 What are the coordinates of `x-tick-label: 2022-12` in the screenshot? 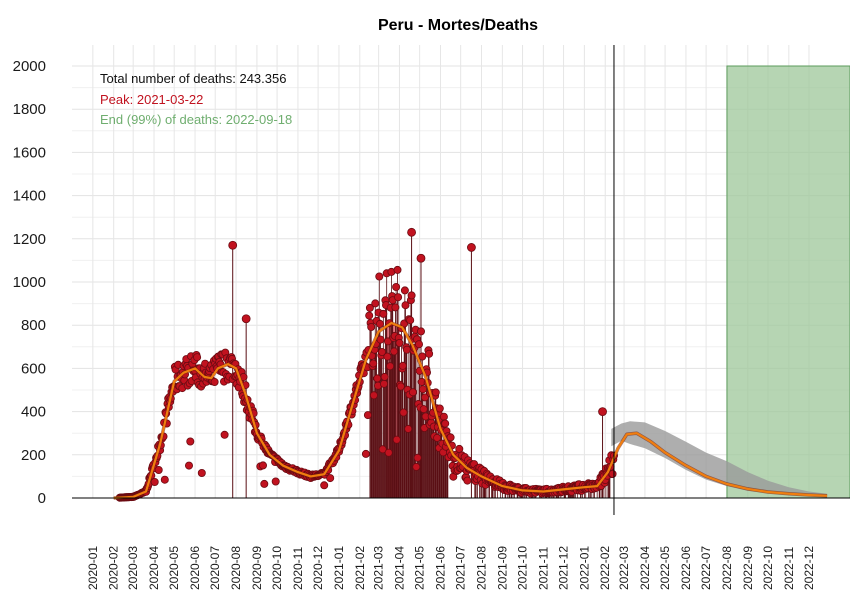 It's located at (809, 568).